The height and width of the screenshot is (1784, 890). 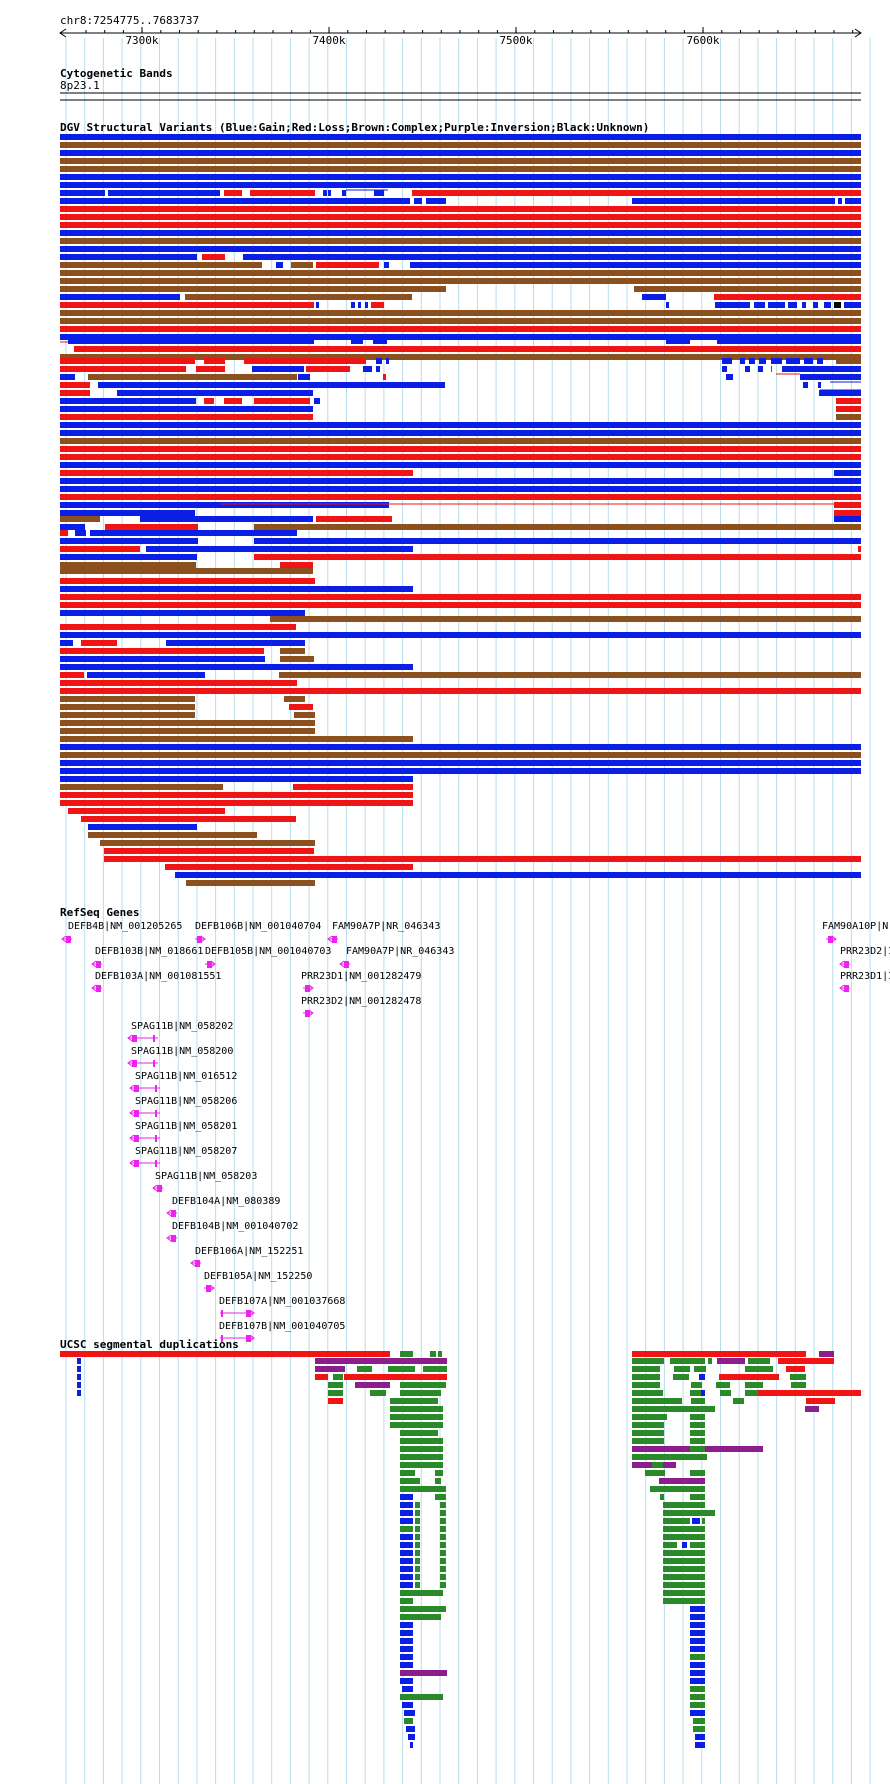 I want to click on gene-label: PRR23D2|NM_001282478, so click(x=361, y=1001).